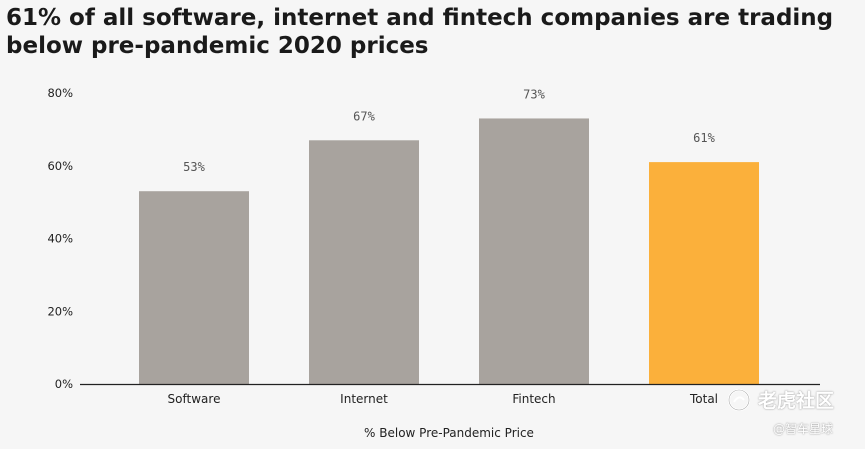  What do you see at coordinates (803, 429) in the screenshot?
I see `watermark-subtext: @智车星球` at bounding box center [803, 429].